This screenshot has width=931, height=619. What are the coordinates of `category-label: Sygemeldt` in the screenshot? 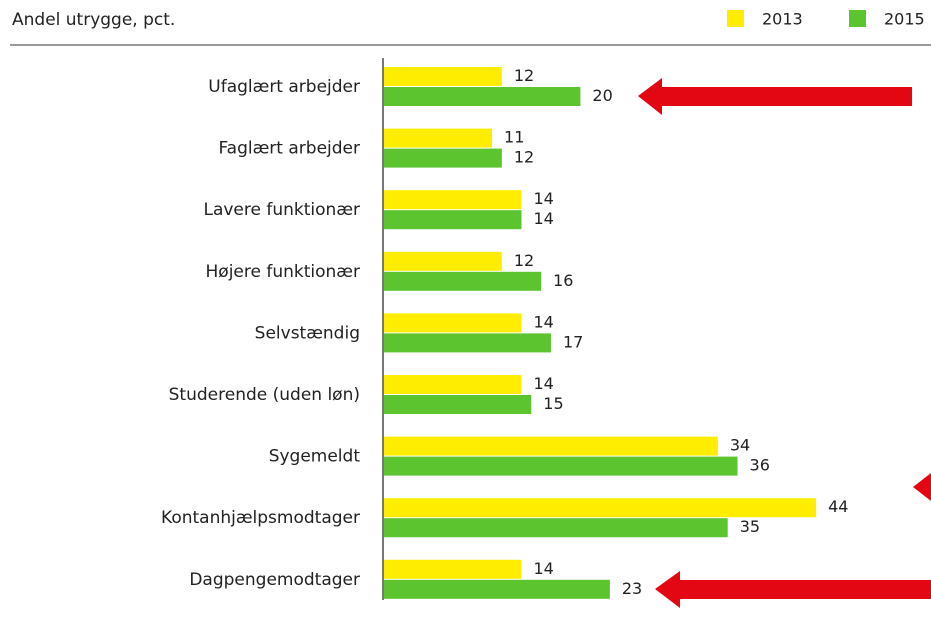 It's located at (315, 457).